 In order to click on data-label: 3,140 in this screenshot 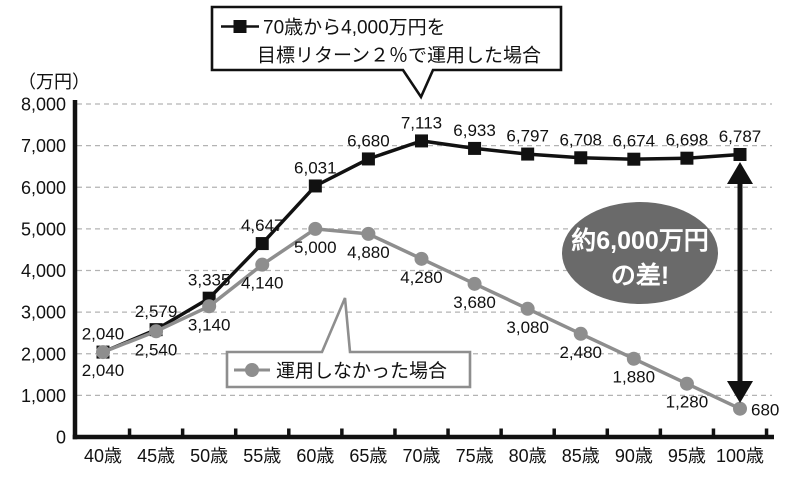, I will do `click(209, 324)`.